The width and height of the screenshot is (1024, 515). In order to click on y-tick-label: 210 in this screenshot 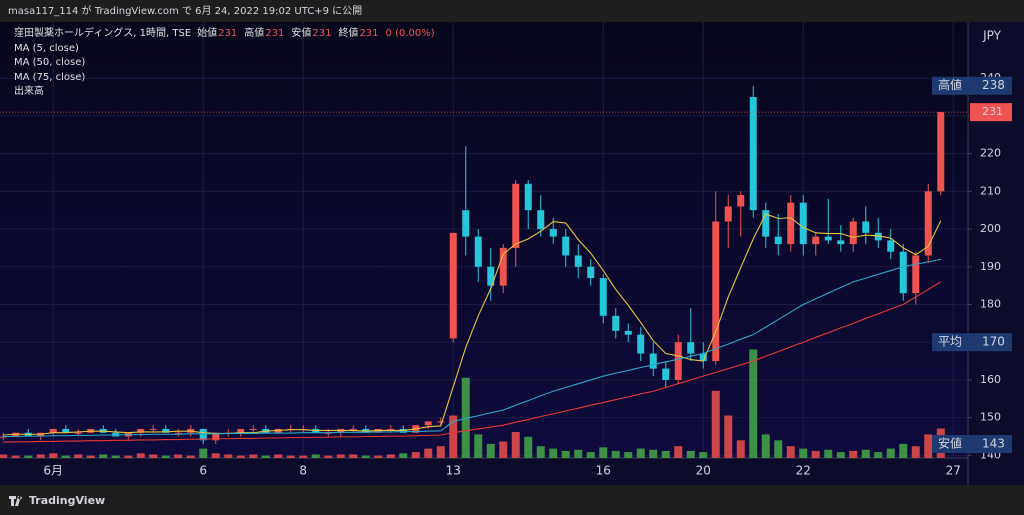, I will do `click(990, 190)`.